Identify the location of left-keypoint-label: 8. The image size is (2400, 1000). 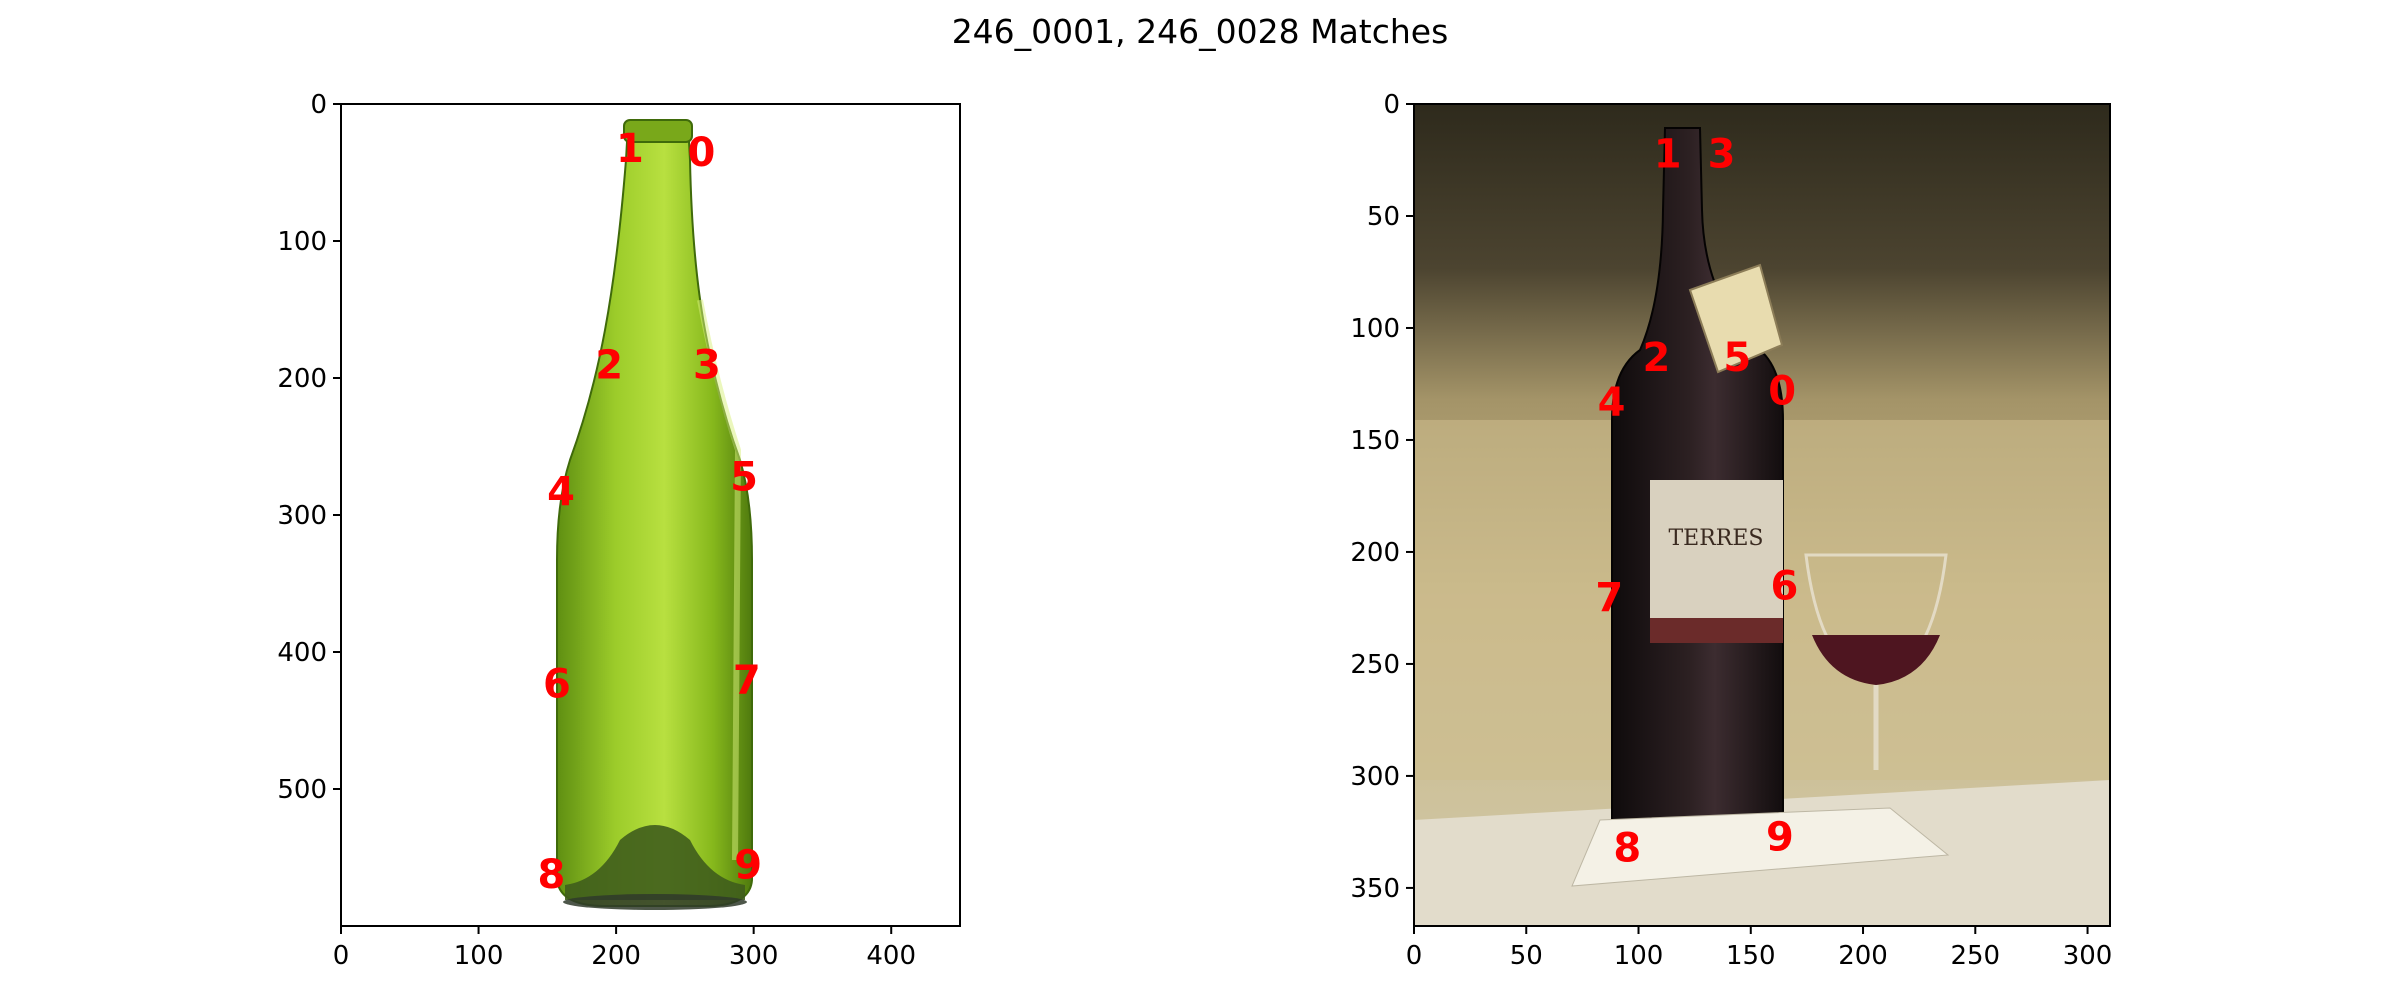
(552, 875).